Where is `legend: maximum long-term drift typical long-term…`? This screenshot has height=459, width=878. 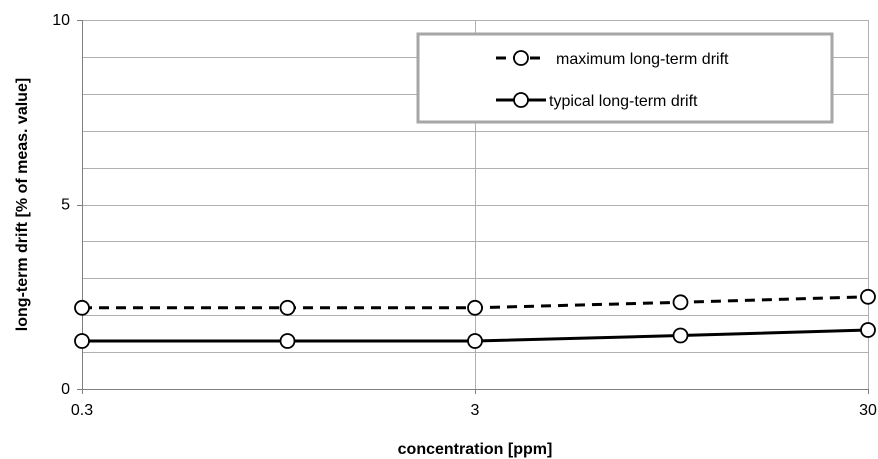
legend: maximum long-term drift typical long-term… is located at coordinates (625, 78).